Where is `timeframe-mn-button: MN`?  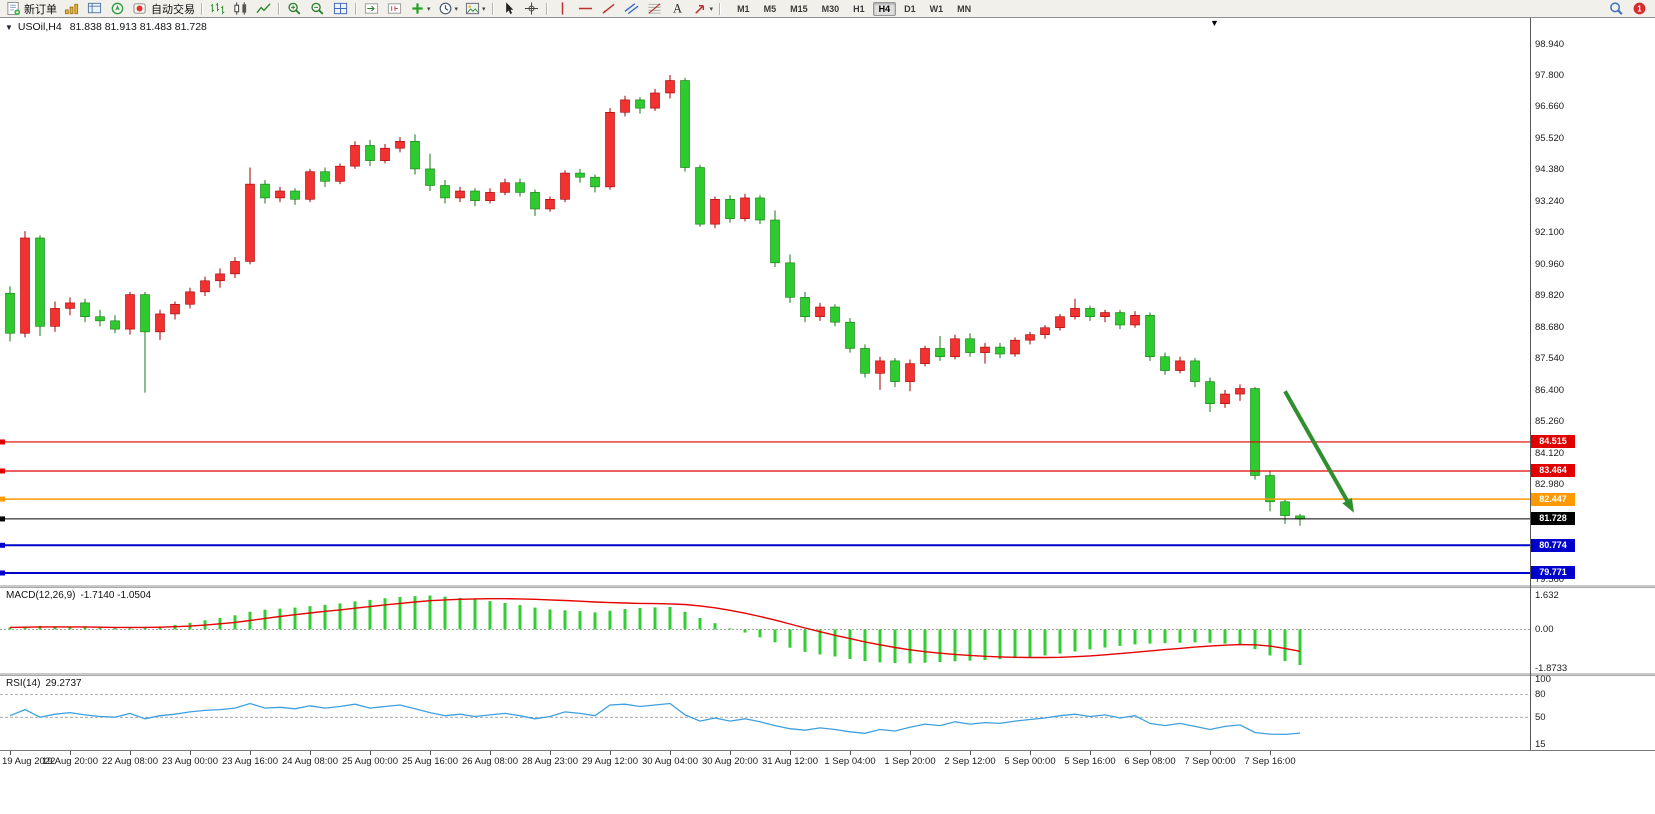
timeframe-mn-button: MN is located at coordinates (964, 8).